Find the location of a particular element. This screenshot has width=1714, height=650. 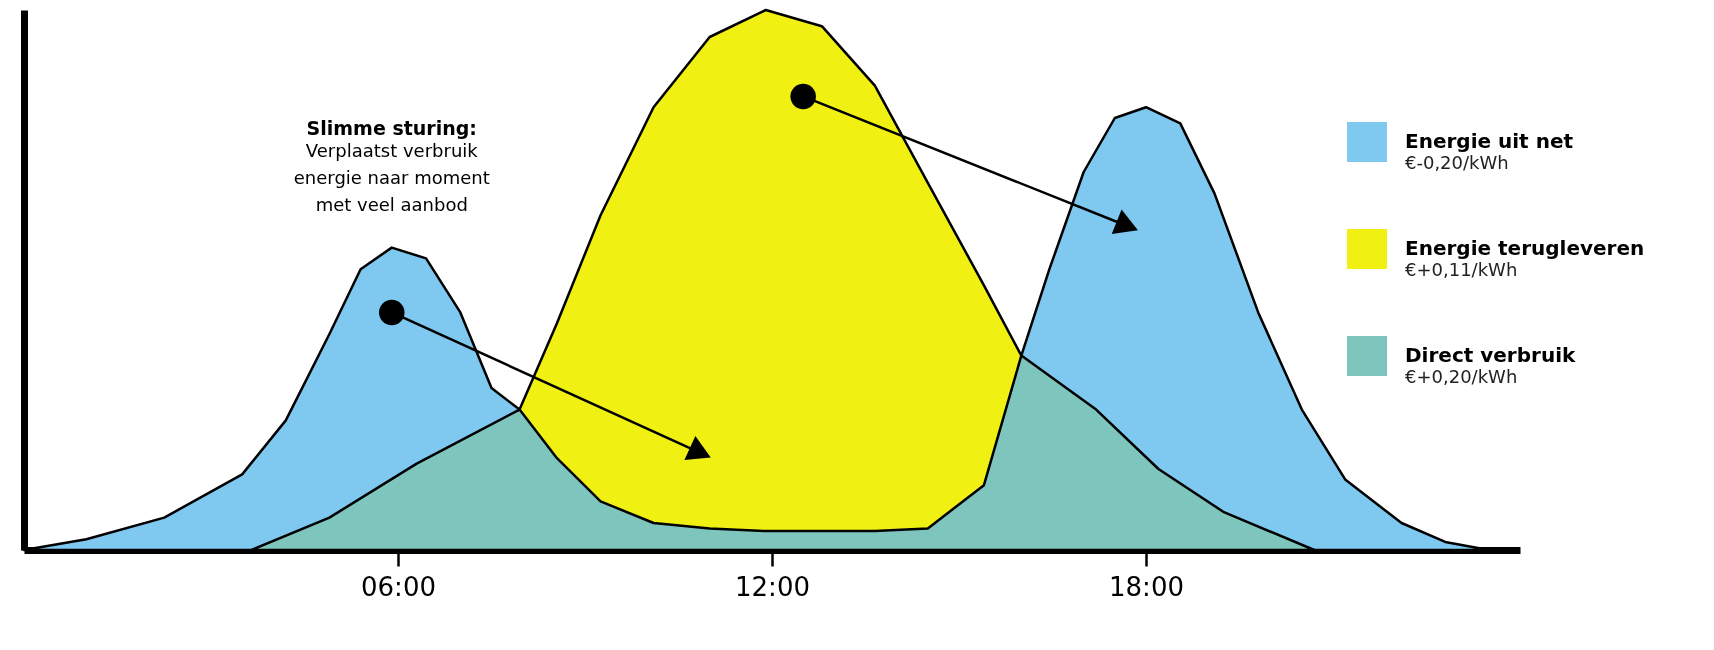

x-tick-label: 12:00 is located at coordinates (772, 586).